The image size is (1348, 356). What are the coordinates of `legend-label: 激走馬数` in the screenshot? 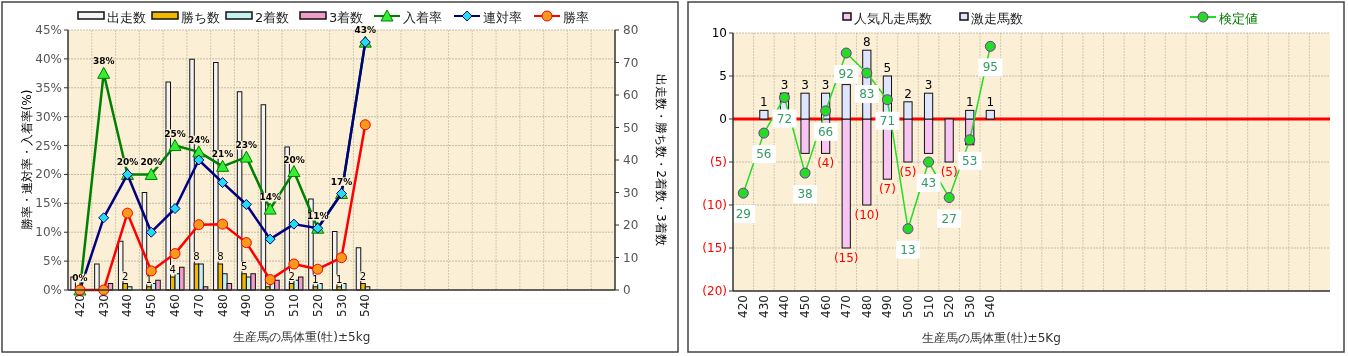 It's located at (997, 18).